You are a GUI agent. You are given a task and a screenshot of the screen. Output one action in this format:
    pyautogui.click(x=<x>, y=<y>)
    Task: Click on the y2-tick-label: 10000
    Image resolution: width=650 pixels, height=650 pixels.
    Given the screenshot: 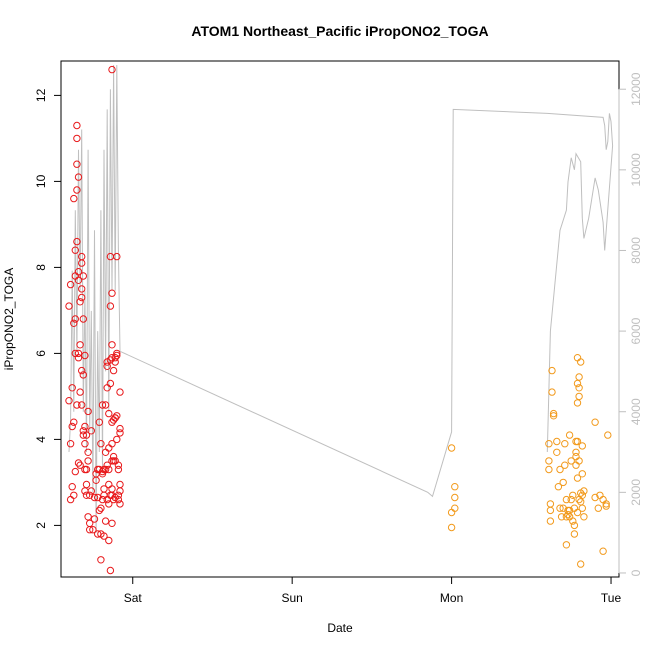 What is the action you would take?
    pyautogui.click(x=636, y=170)
    